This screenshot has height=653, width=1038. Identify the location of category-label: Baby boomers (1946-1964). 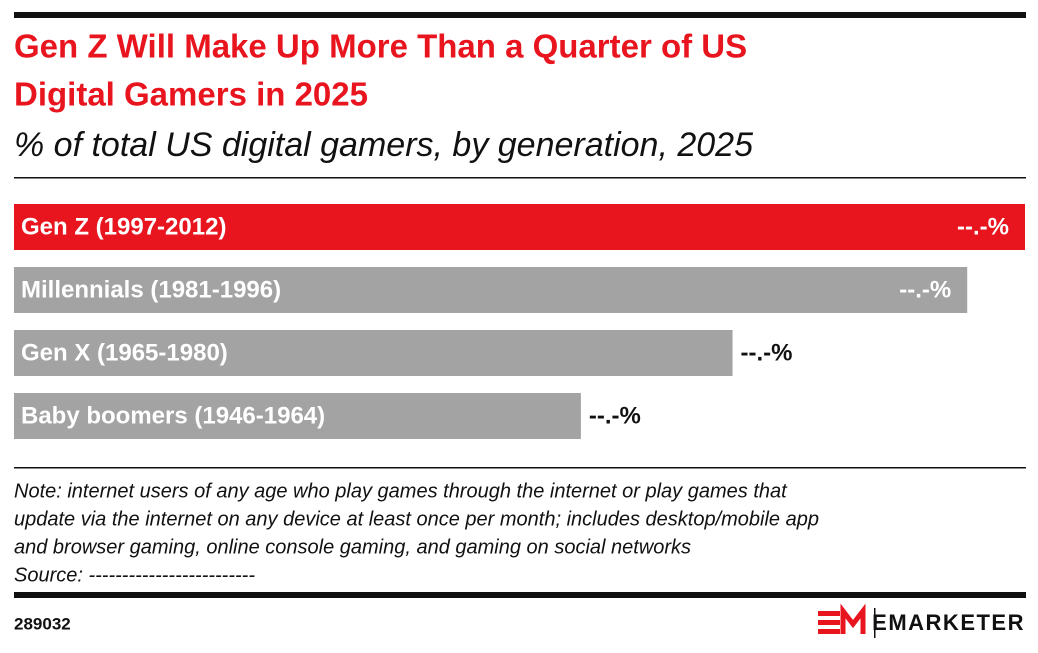
(173, 415).